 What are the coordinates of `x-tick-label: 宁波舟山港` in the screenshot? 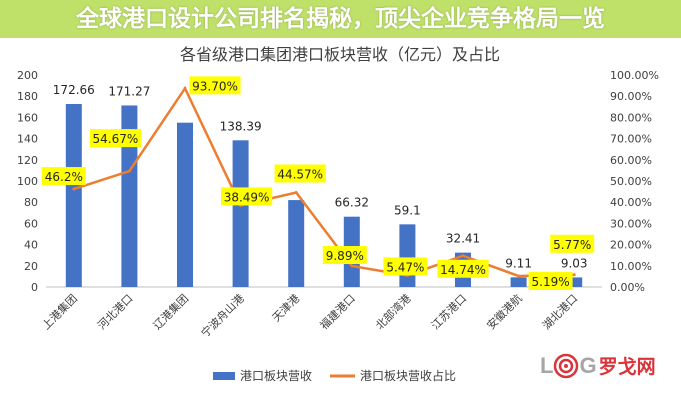 It's located at (222, 315).